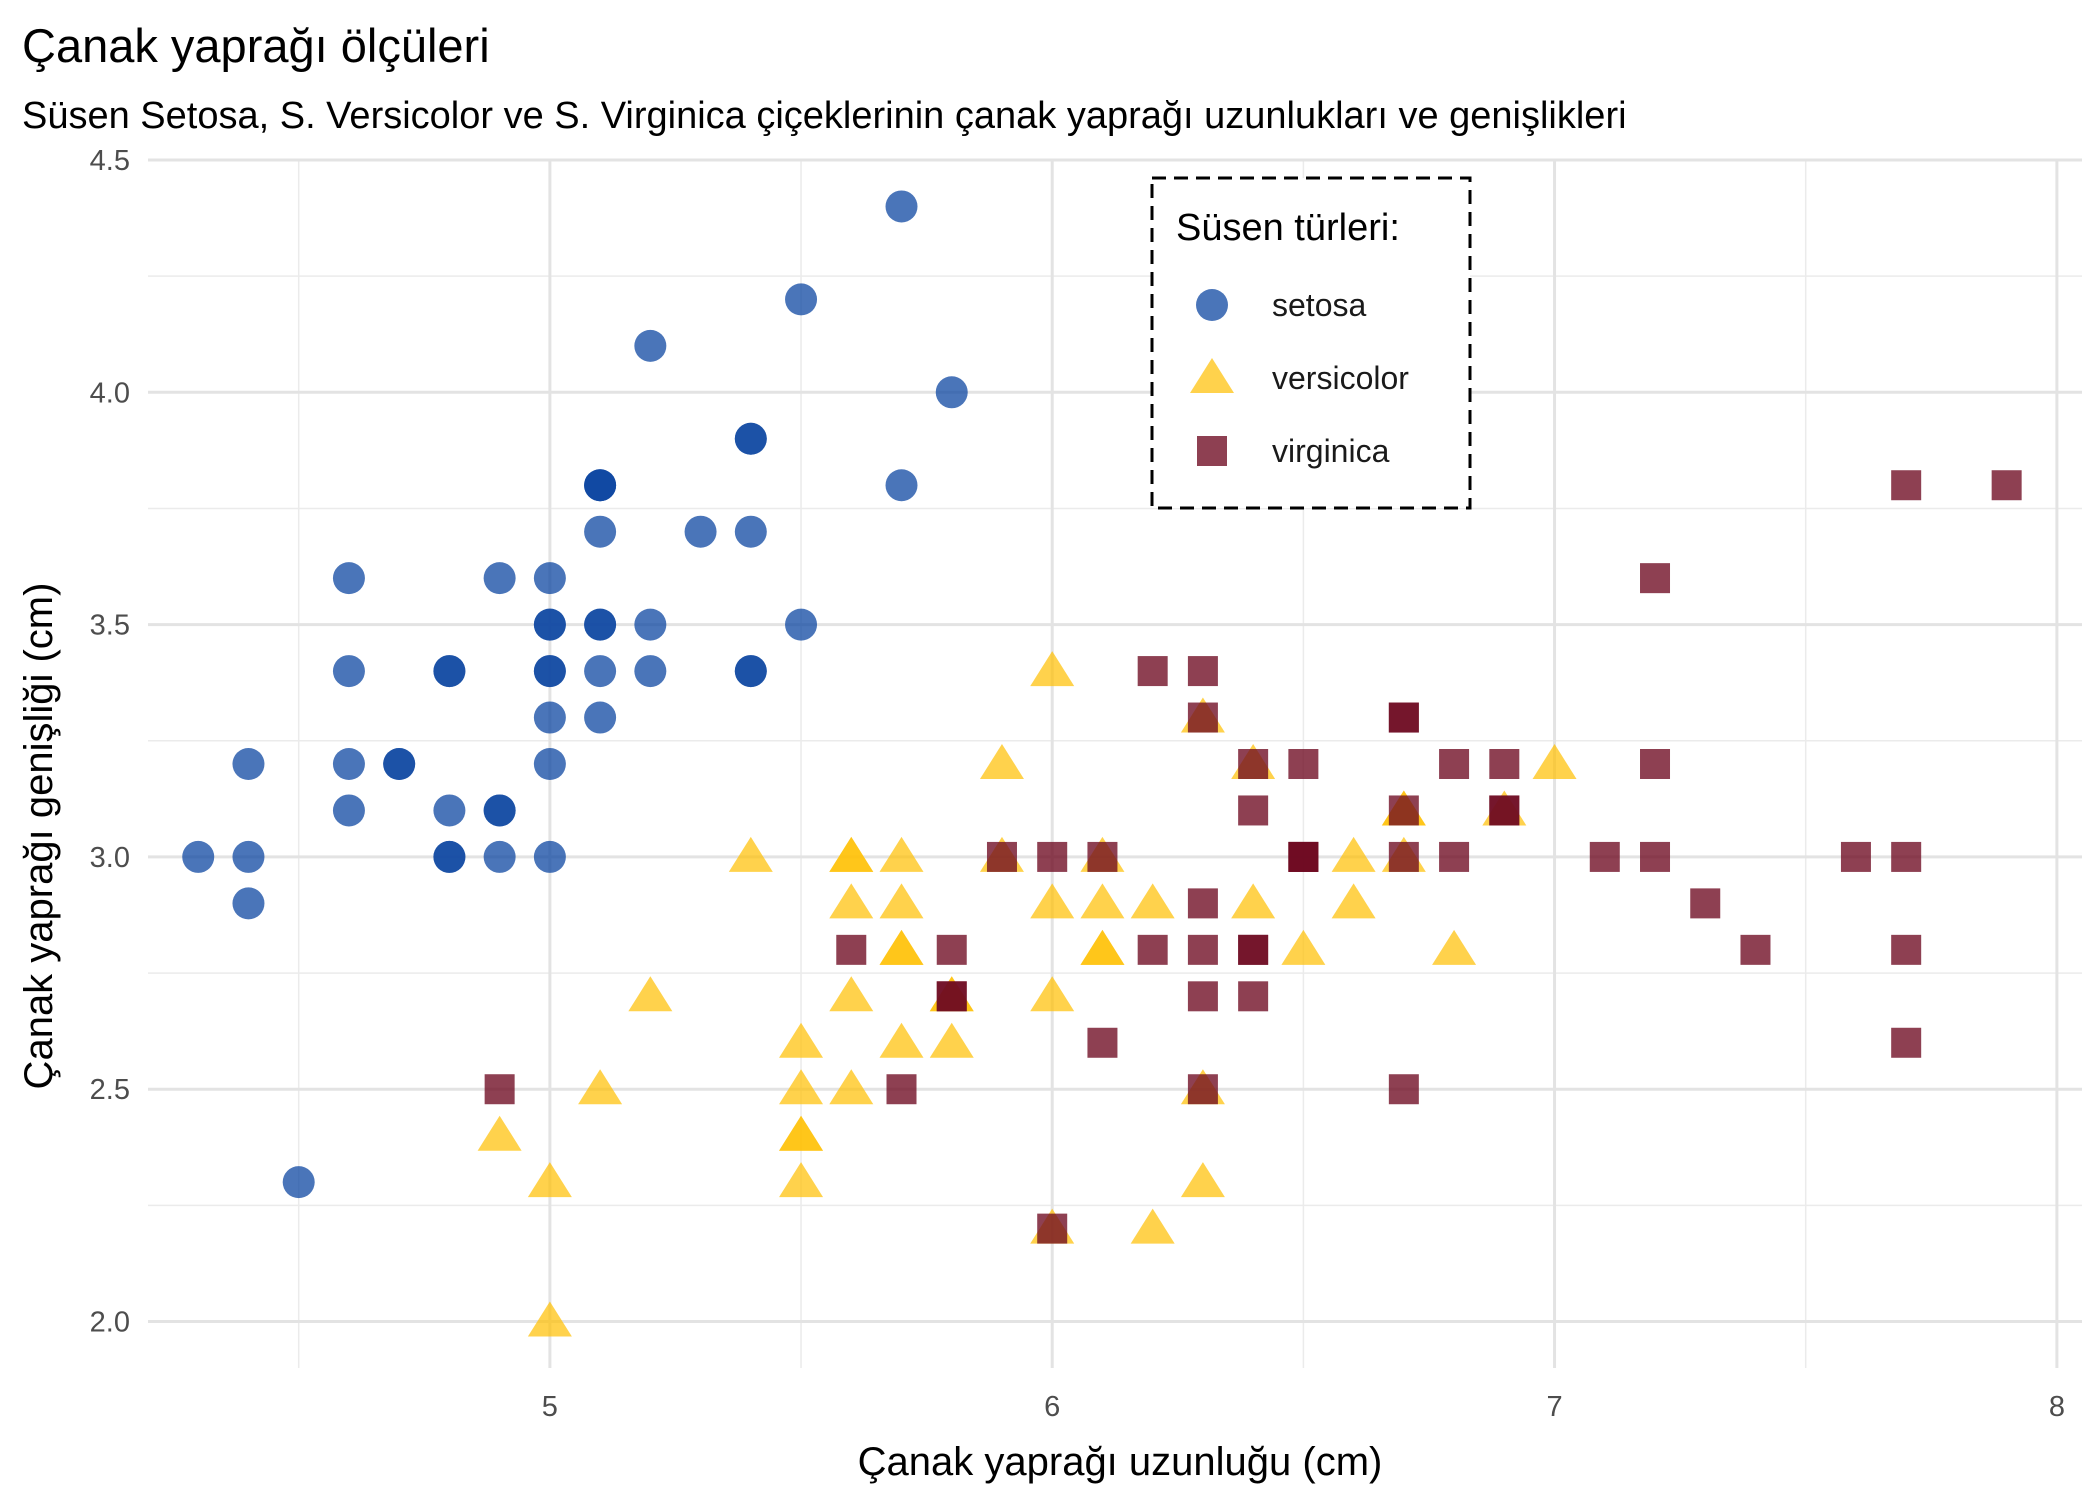  Describe the element at coordinates (1554, 1407) in the screenshot. I see `x-tick-label: 7` at that location.